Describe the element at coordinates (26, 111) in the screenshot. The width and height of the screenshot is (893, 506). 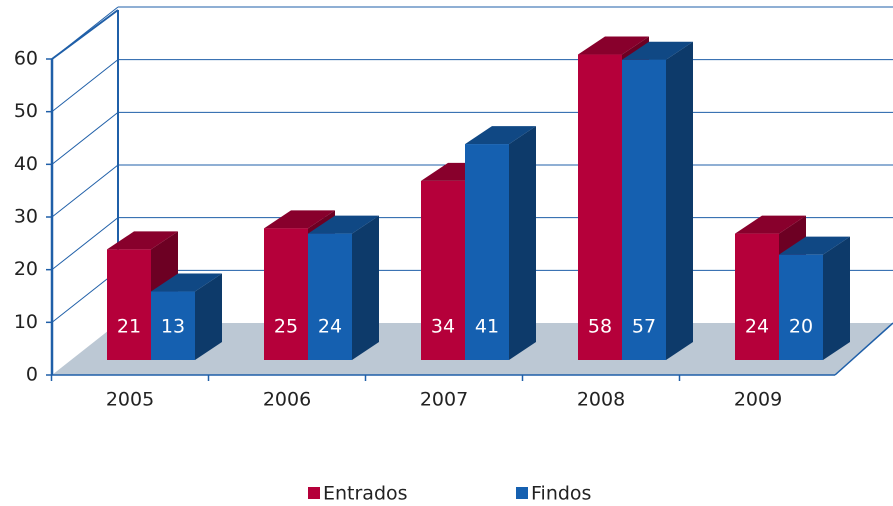
I see `y-tick-label: 50` at that location.